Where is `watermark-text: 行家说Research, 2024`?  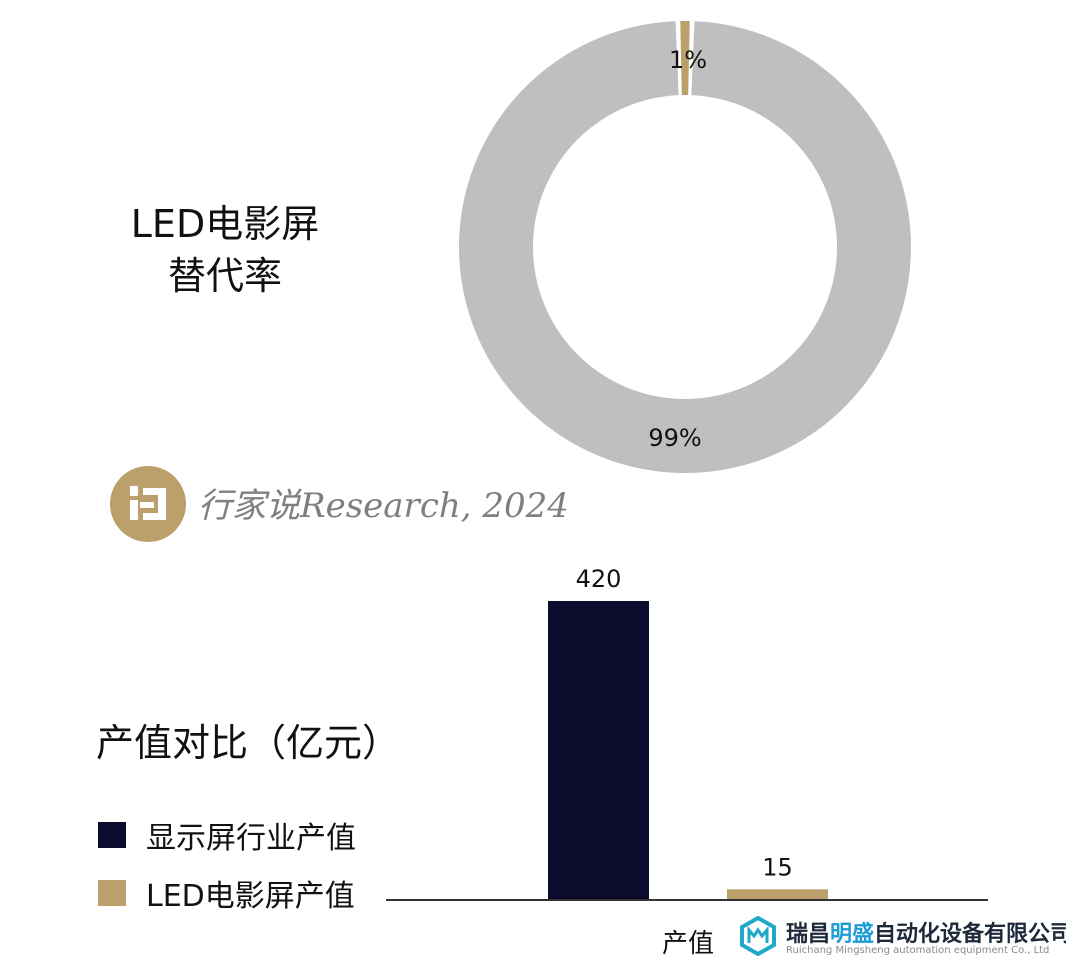
watermark-text: 行家说Research, 2024 is located at coordinates (383, 506).